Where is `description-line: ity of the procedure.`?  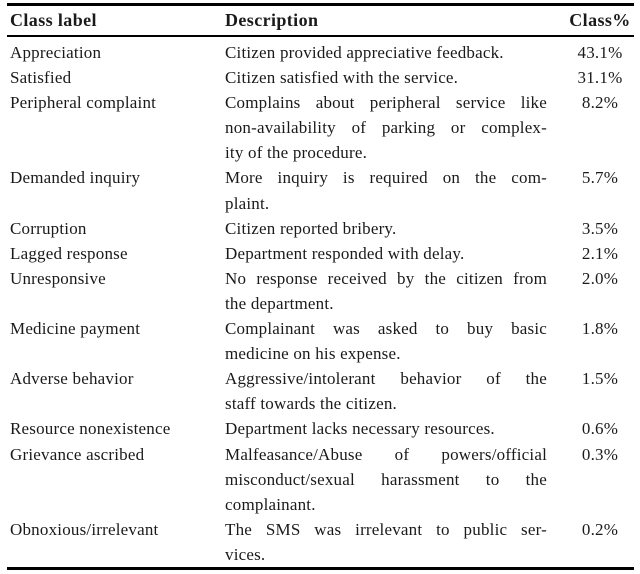 description-line: ity of the procedure. is located at coordinates (296, 153).